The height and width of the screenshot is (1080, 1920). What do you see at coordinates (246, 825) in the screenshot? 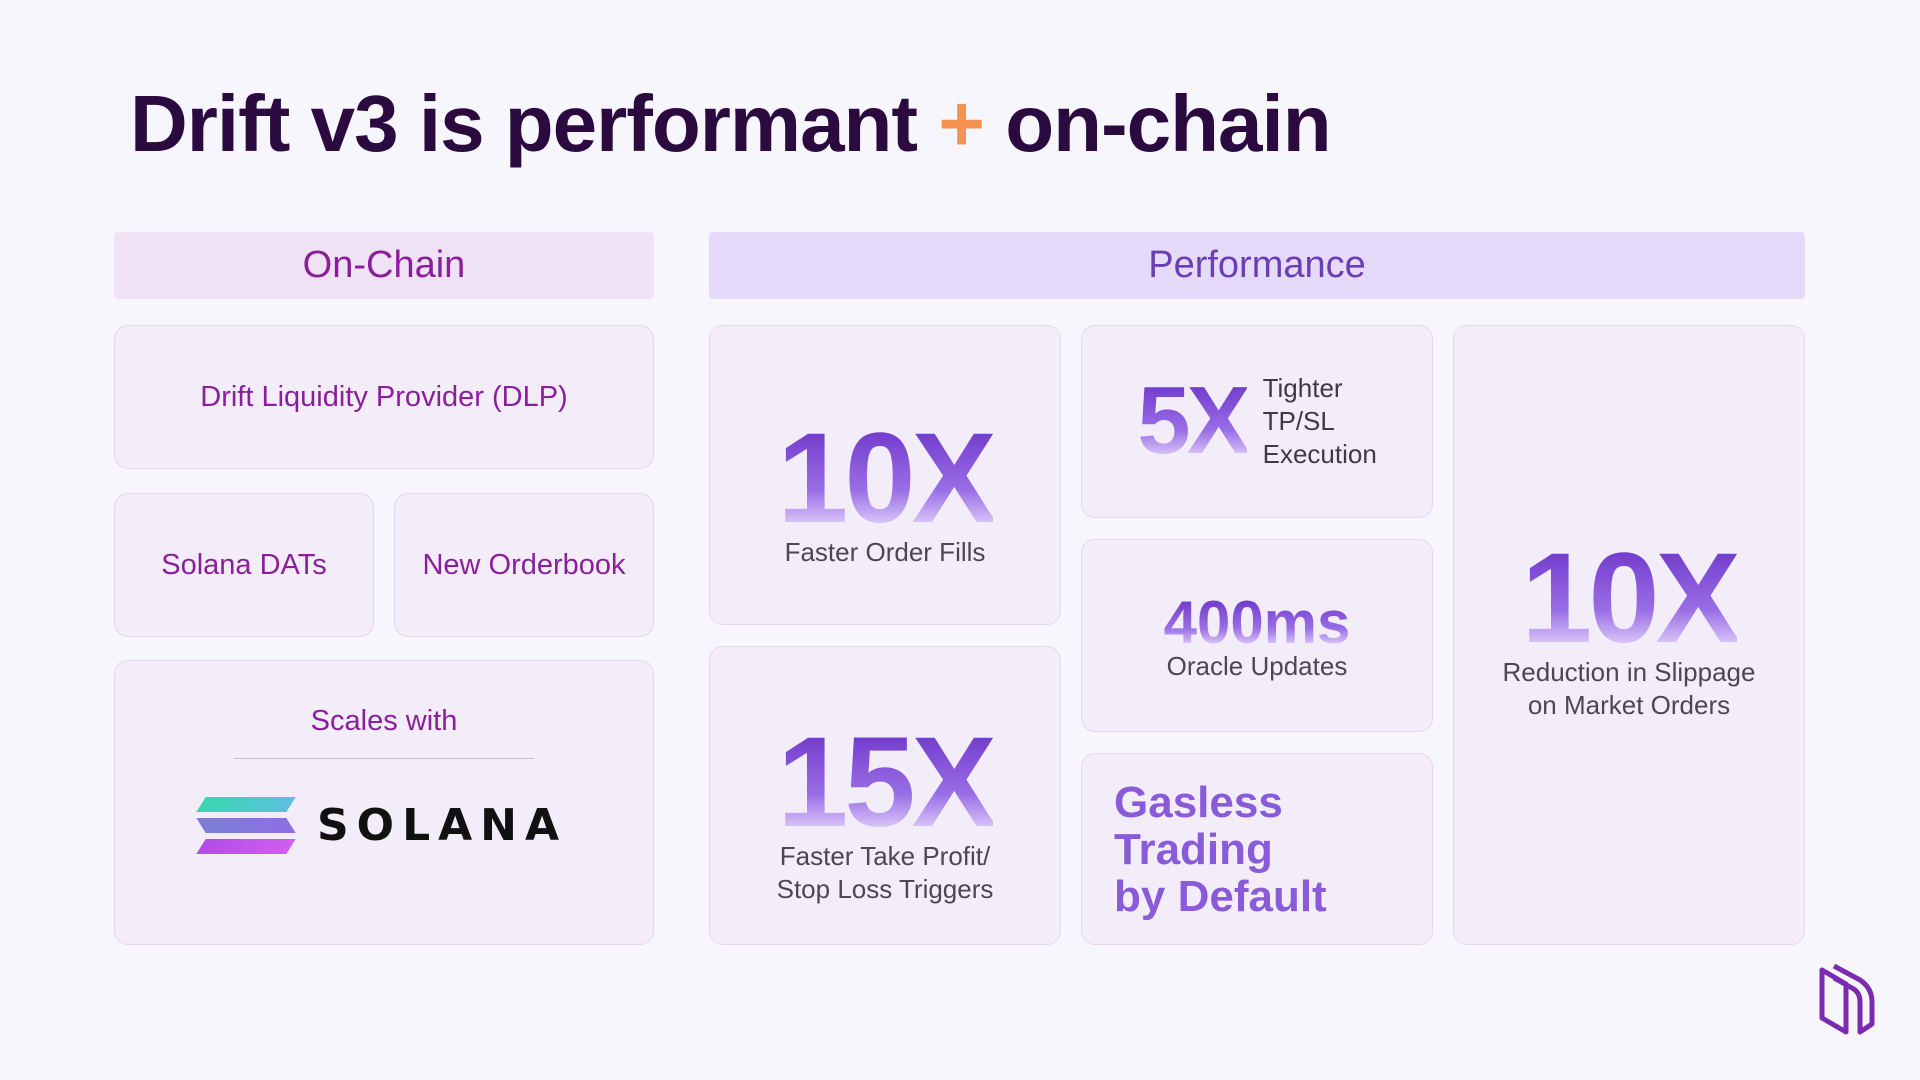
I see `solana-logo-icon` at bounding box center [246, 825].